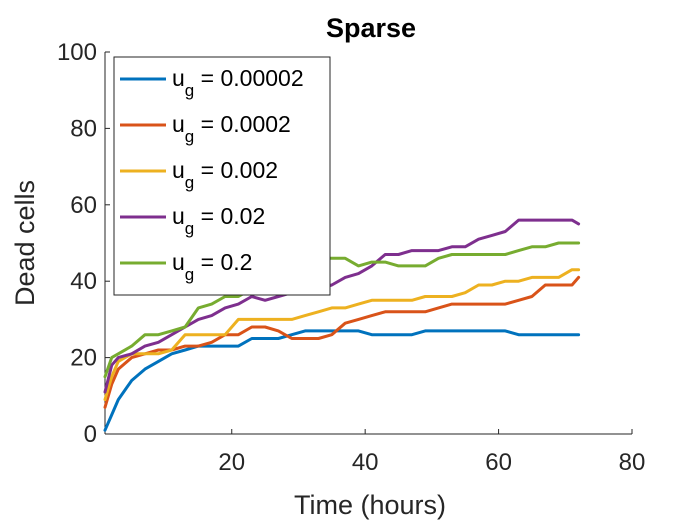 This screenshot has height=525, width=700. I want to click on legend-box, so click(222, 176).